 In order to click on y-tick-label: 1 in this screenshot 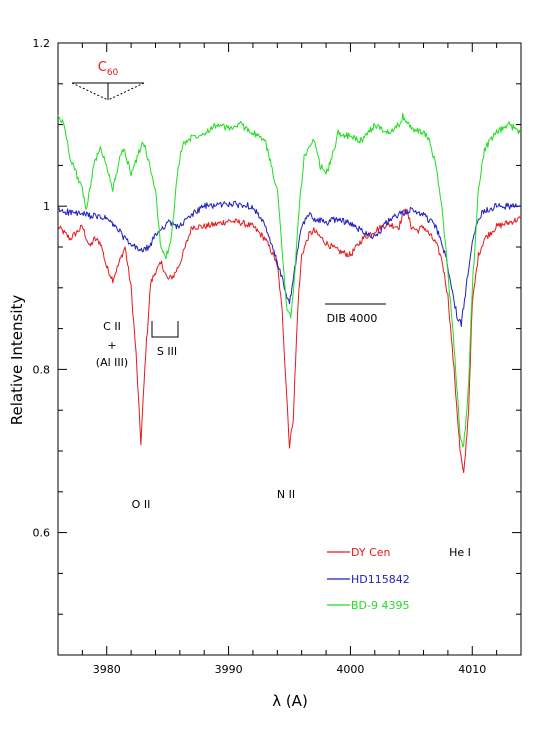, I will do `click(46, 206)`.